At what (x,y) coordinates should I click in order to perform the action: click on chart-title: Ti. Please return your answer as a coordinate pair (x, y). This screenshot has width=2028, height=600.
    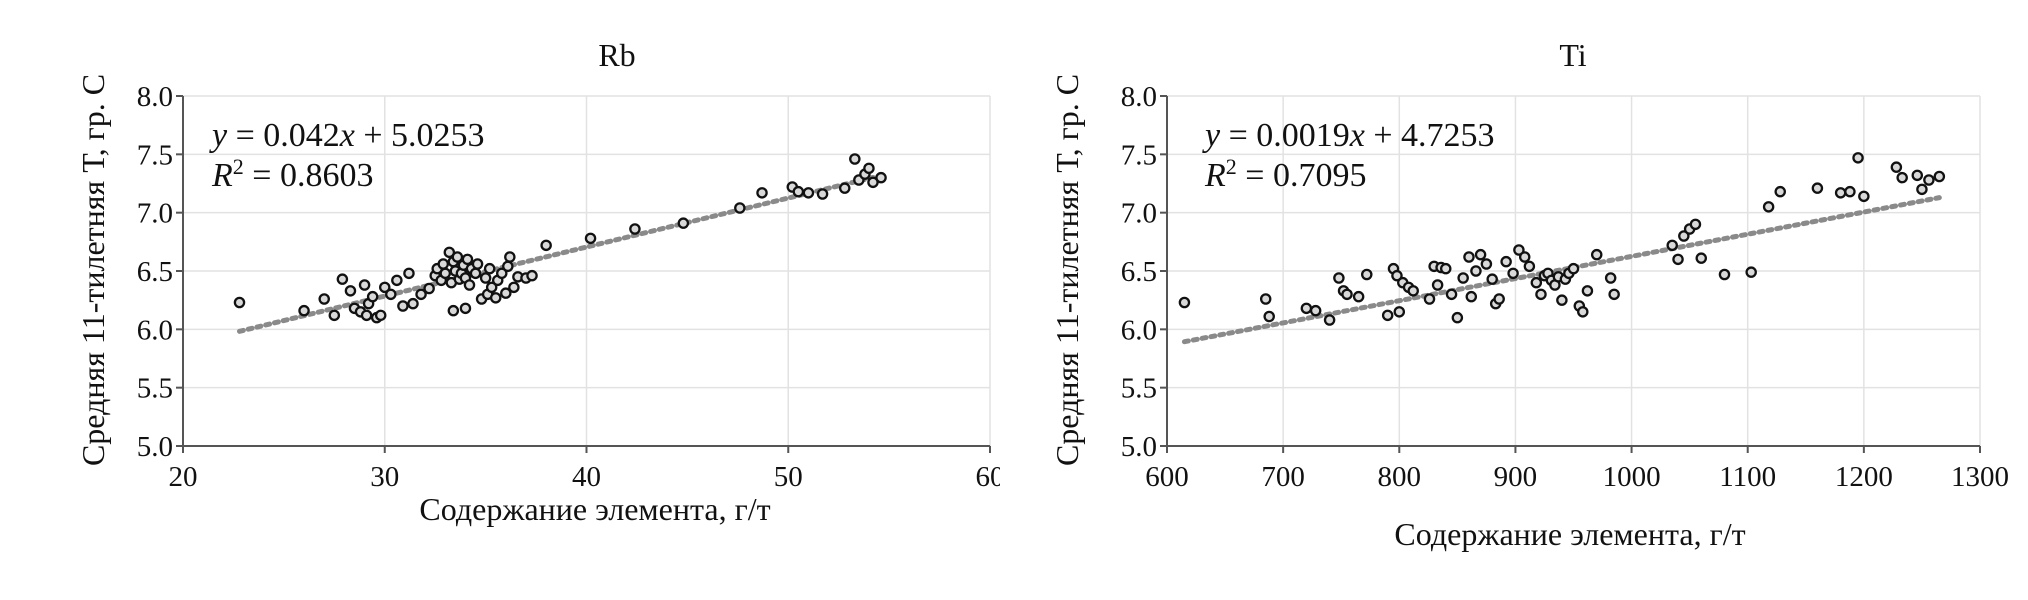
    Looking at the image, I should click on (1572, 55).